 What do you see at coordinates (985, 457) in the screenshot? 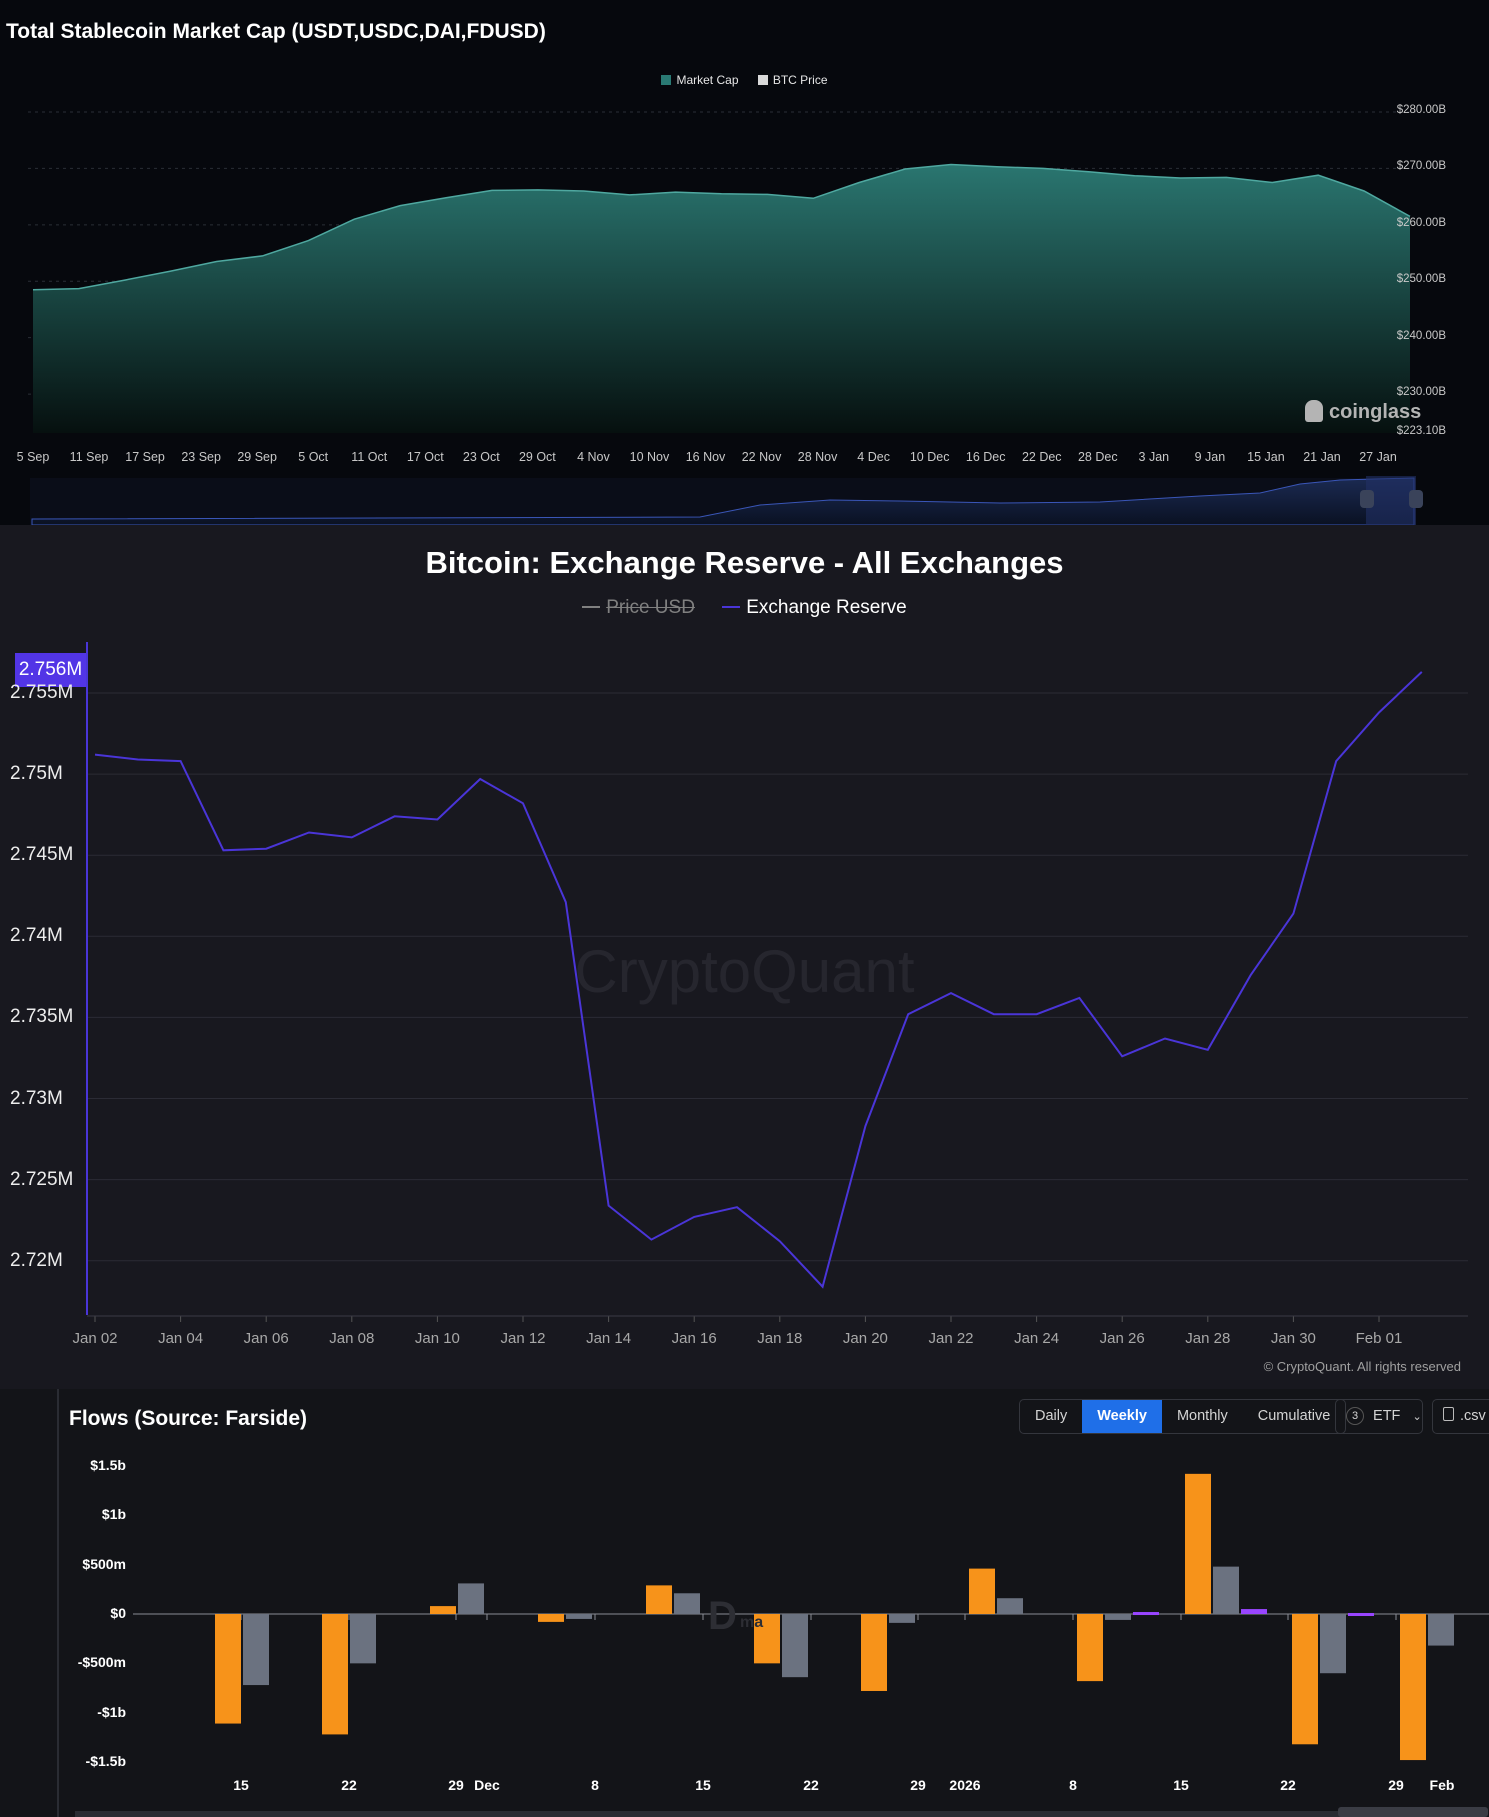
I see `x-tick-label: 16 Dec` at bounding box center [985, 457].